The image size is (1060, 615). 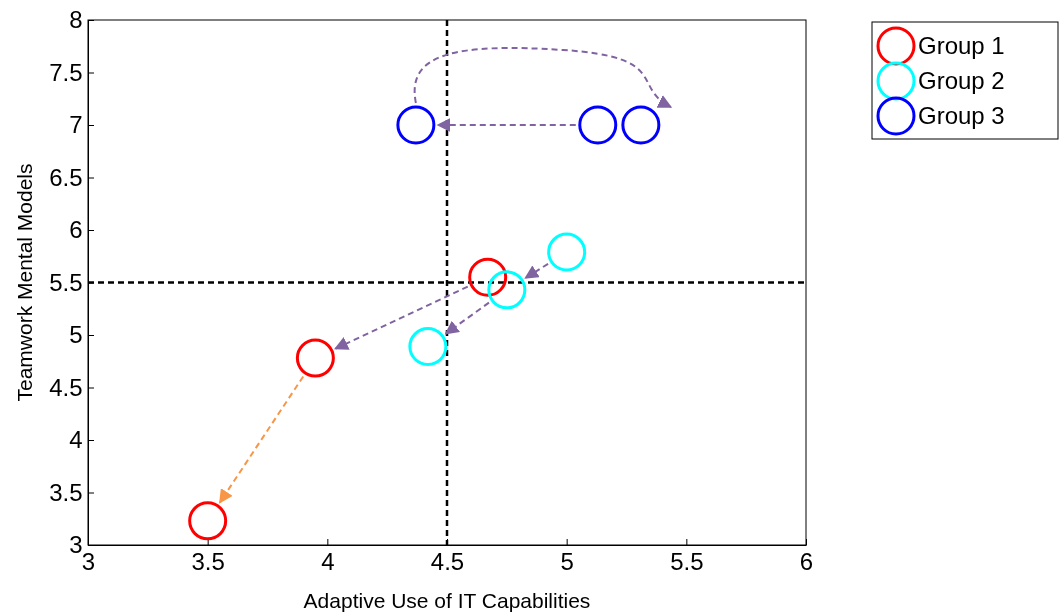 What do you see at coordinates (24, 282) in the screenshot?
I see `y-axis-title: Teamwork Mental Models` at bounding box center [24, 282].